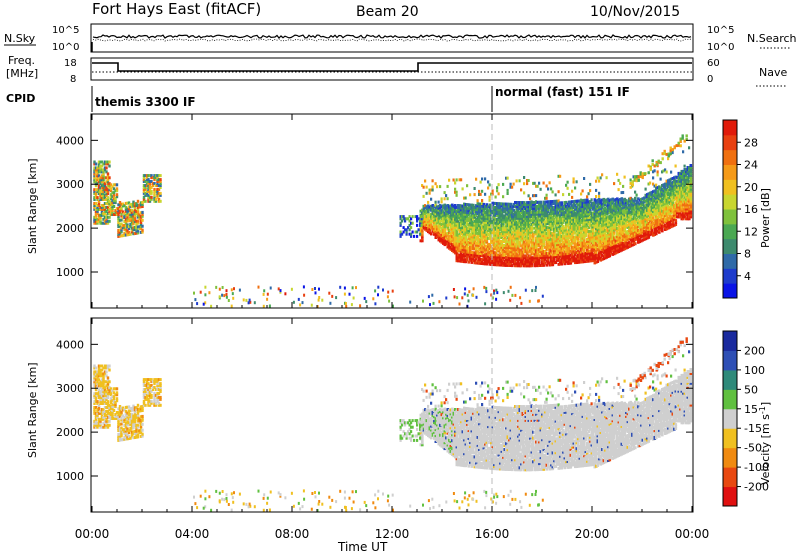  I want to click on velocity-colorbar-label: Velocity [m s-1], so click(765, 443).